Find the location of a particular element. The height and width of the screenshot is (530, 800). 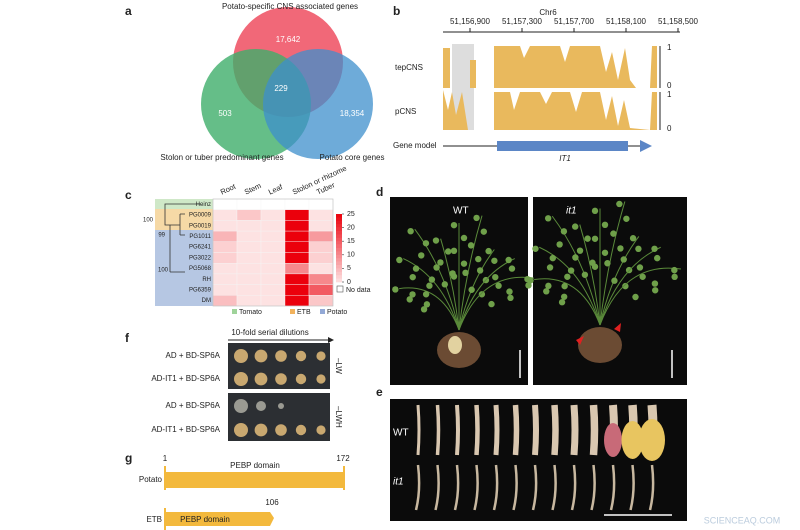

medium-label: –LWH is located at coordinates (338, 417).